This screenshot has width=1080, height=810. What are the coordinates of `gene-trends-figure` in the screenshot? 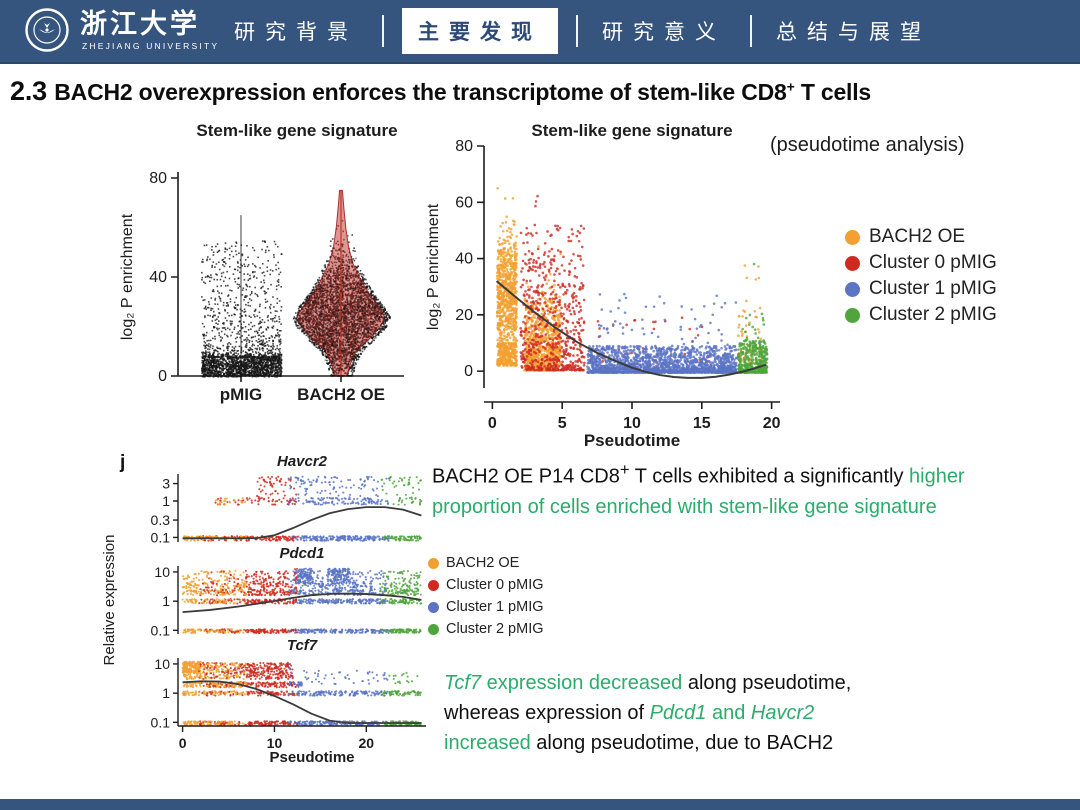 It's located at (268, 606).